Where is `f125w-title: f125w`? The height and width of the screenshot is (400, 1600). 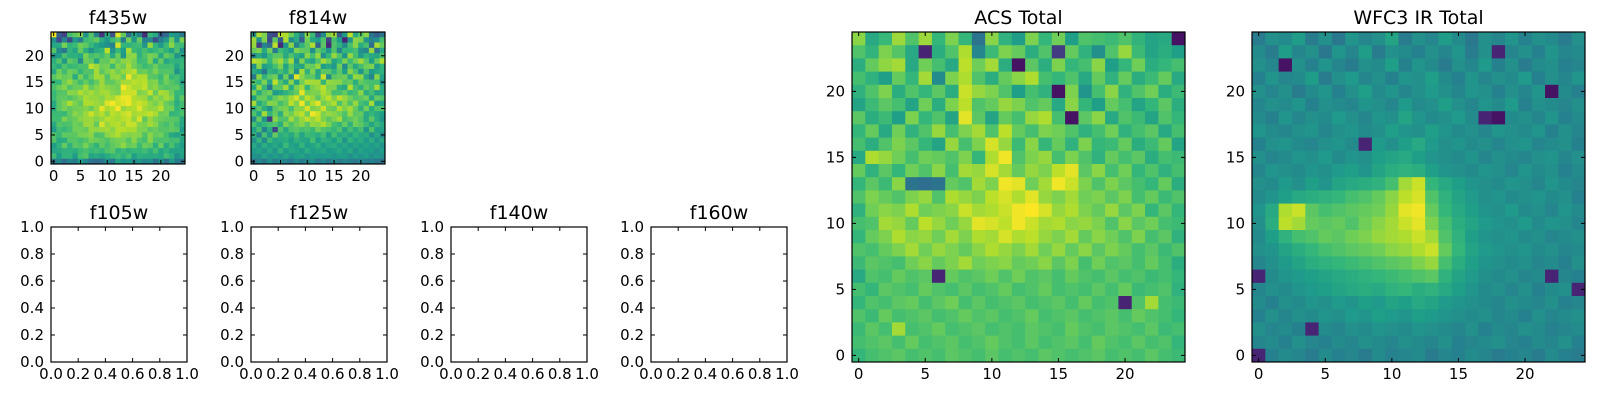
f125w-title: f125w is located at coordinates (319, 213).